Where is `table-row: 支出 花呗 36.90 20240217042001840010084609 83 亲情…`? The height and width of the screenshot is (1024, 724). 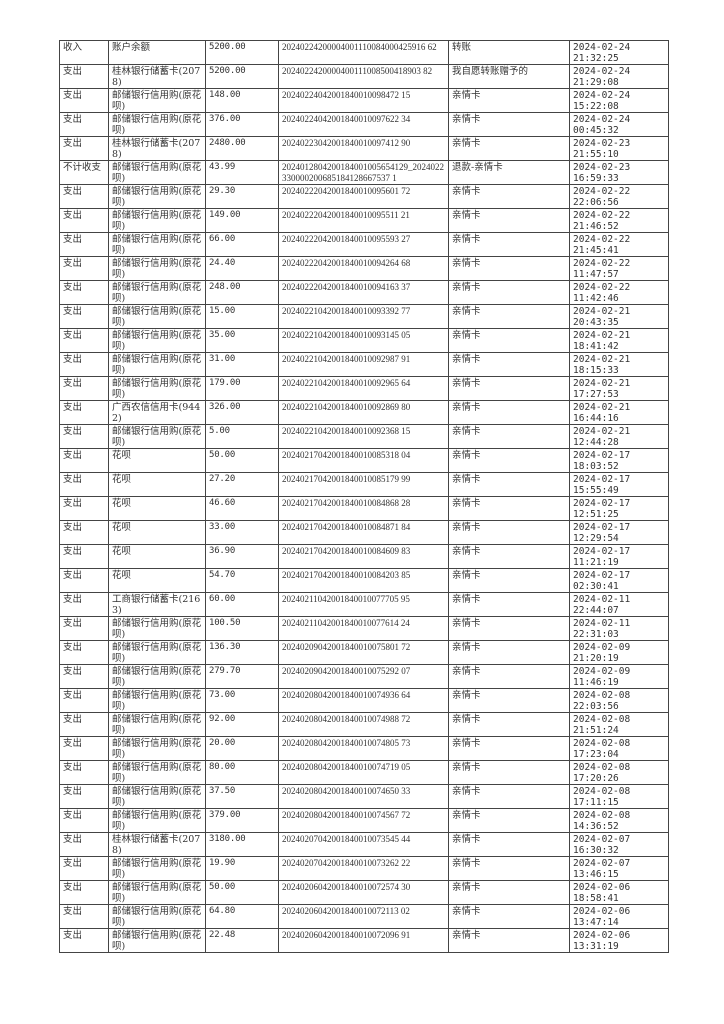 table-row: 支出 花呗 36.90 20240217042001840010084609 83 亲情… is located at coordinates (364, 556).